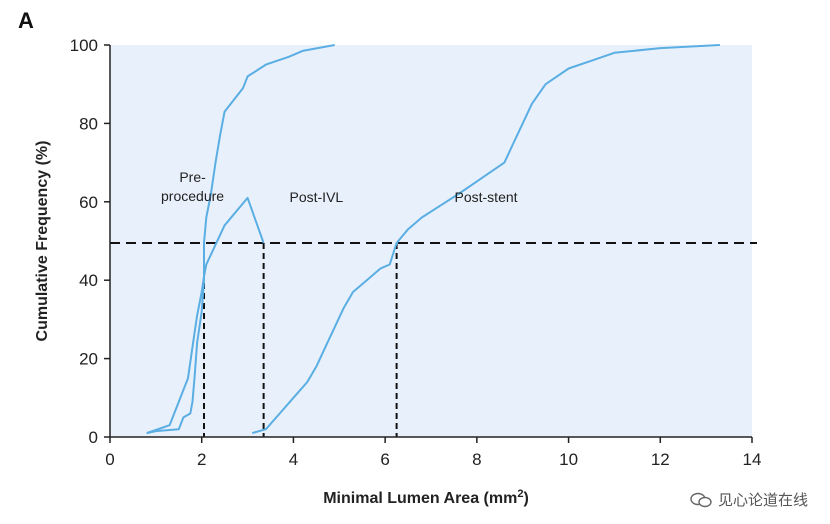  What do you see at coordinates (88, 123) in the screenshot?
I see `y-tick-label-4: 80` at bounding box center [88, 123].